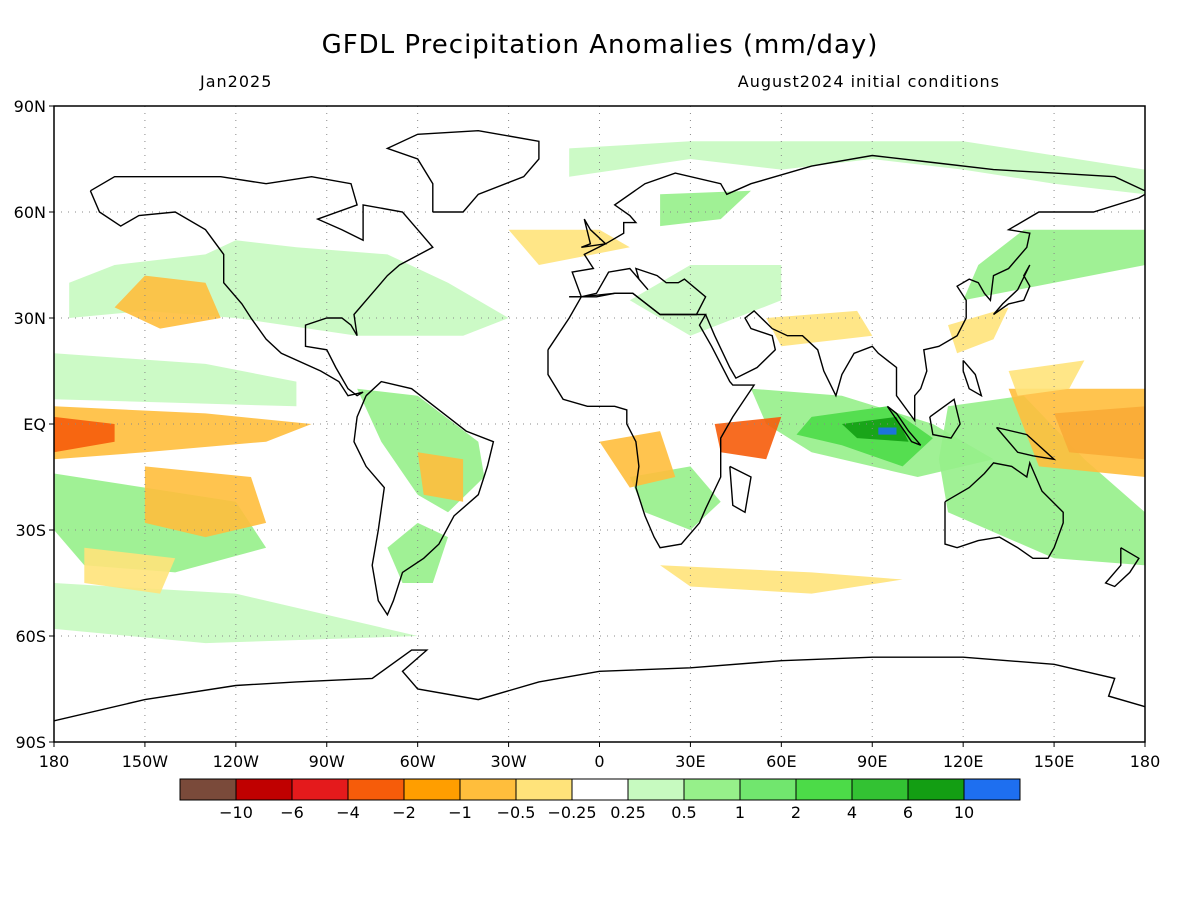  I want to click on lat-tick-label: 90S, so click(30, 742).